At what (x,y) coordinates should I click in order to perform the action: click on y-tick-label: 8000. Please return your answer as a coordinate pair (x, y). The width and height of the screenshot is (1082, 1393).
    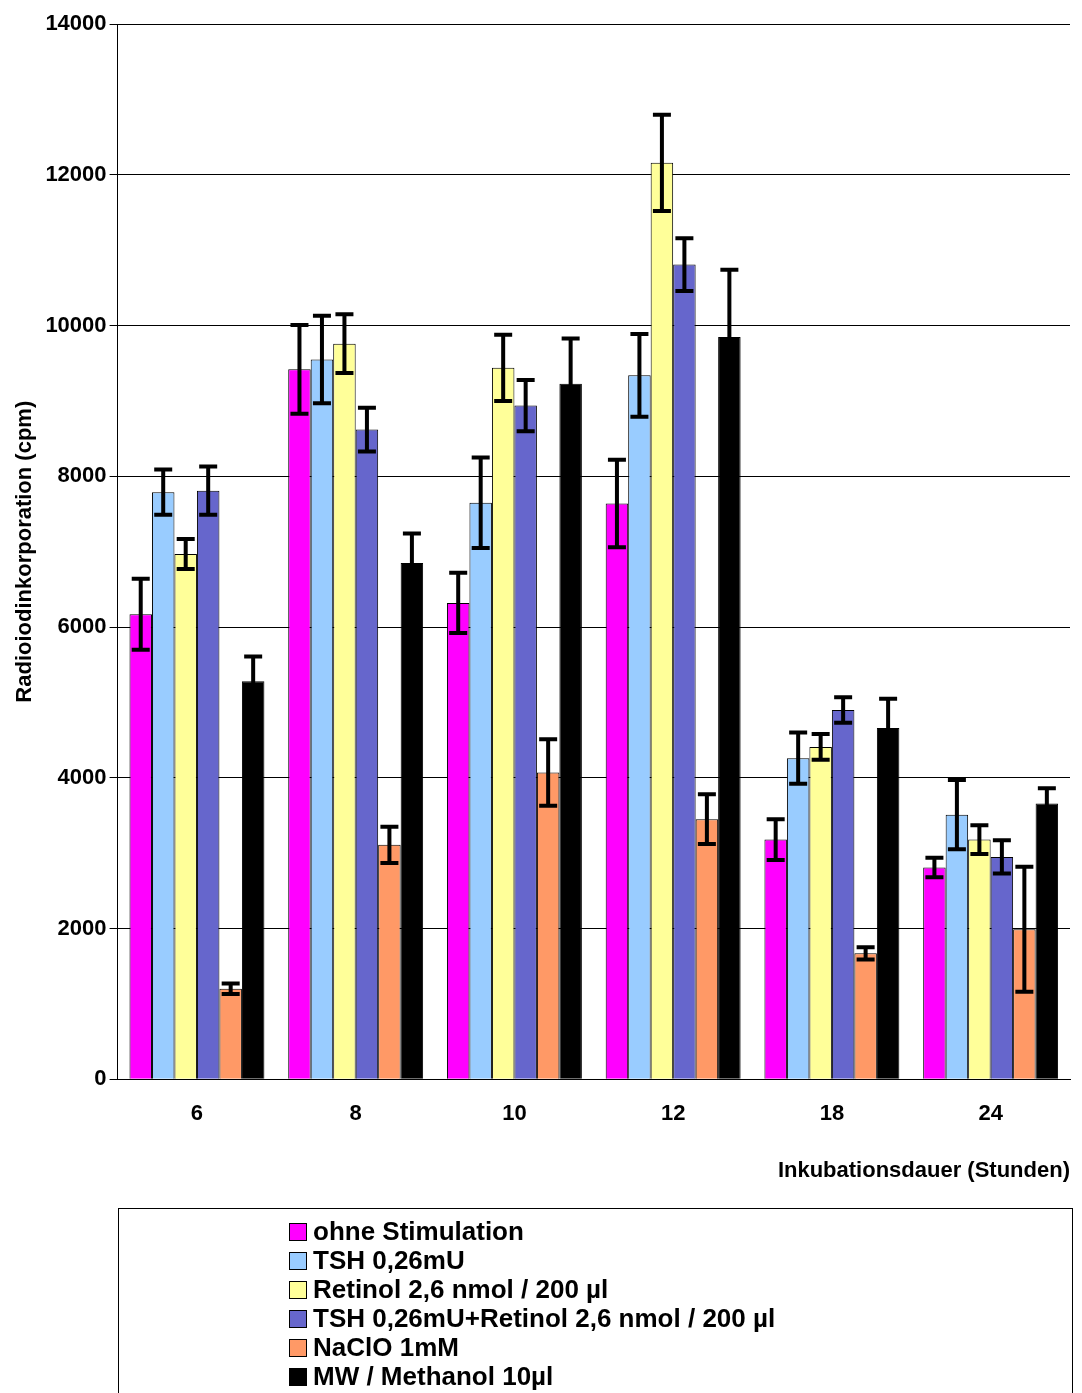
    Looking at the image, I should click on (82, 475).